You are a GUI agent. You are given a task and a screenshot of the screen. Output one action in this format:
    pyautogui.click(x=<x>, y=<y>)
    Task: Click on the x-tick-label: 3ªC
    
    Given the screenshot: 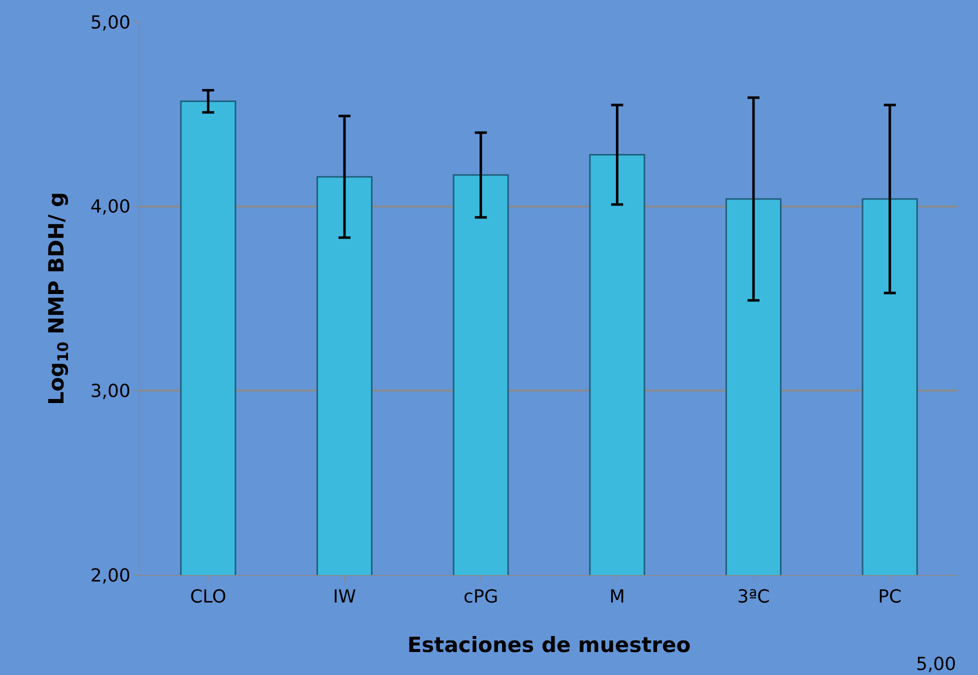 What is the action you would take?
    pyautogui.click(x=753, y=597)
    